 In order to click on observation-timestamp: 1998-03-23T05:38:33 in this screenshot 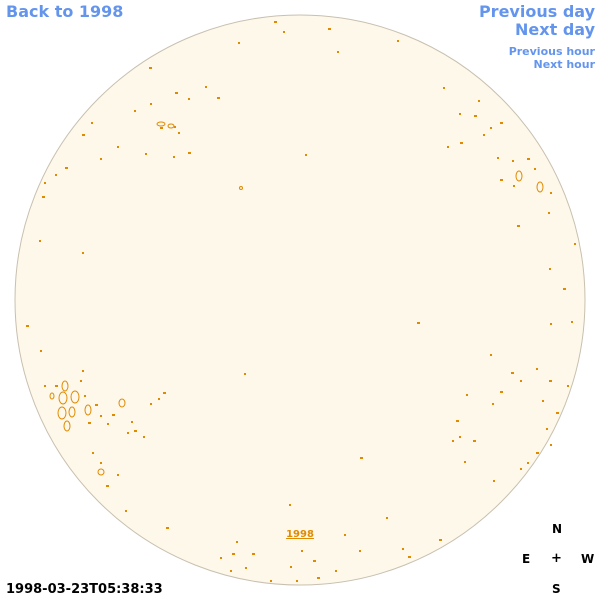, I will do `click(84, 589)`.